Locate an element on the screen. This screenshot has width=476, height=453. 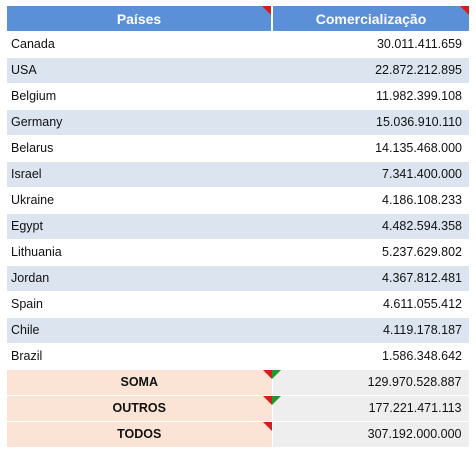
header-row: Países Comercialização is located at coordinates (238, 18).